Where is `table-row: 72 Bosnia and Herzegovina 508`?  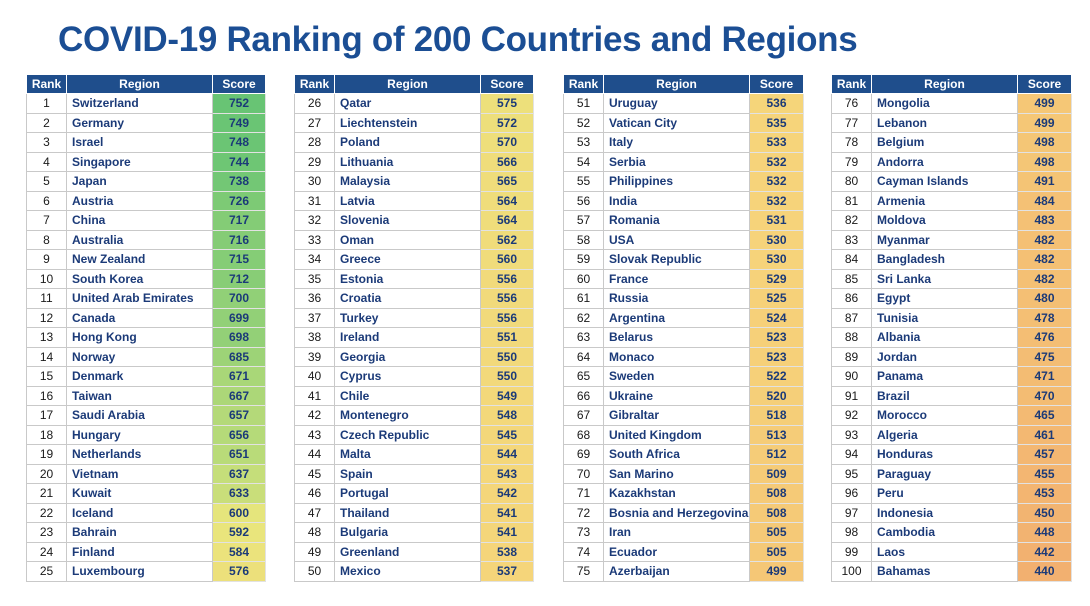
table-row: 72 Bosnia and Herzegovina 508 is located at coordinates (683, 512).